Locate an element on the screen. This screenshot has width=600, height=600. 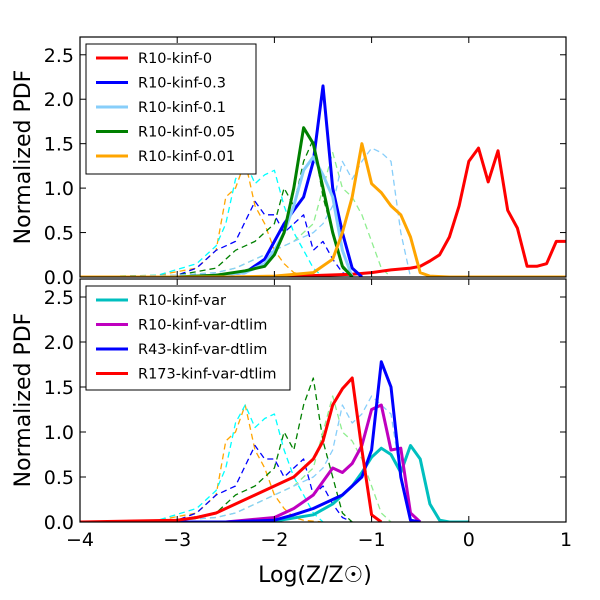
series-line-R10-kinf-0.05 is located at coordinates (217, 201).